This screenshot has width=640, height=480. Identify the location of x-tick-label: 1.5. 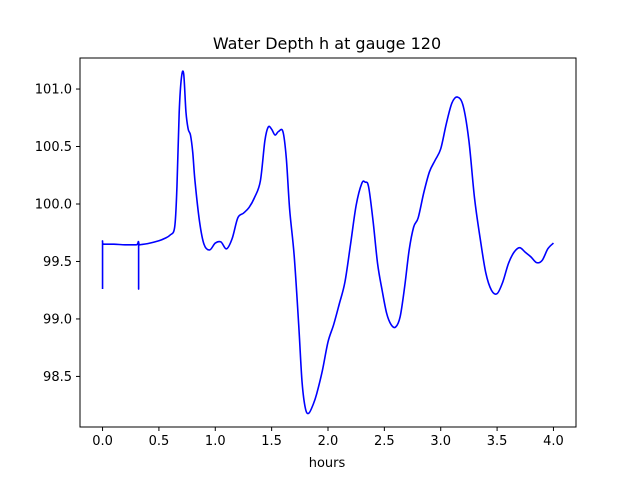
(271, 441).